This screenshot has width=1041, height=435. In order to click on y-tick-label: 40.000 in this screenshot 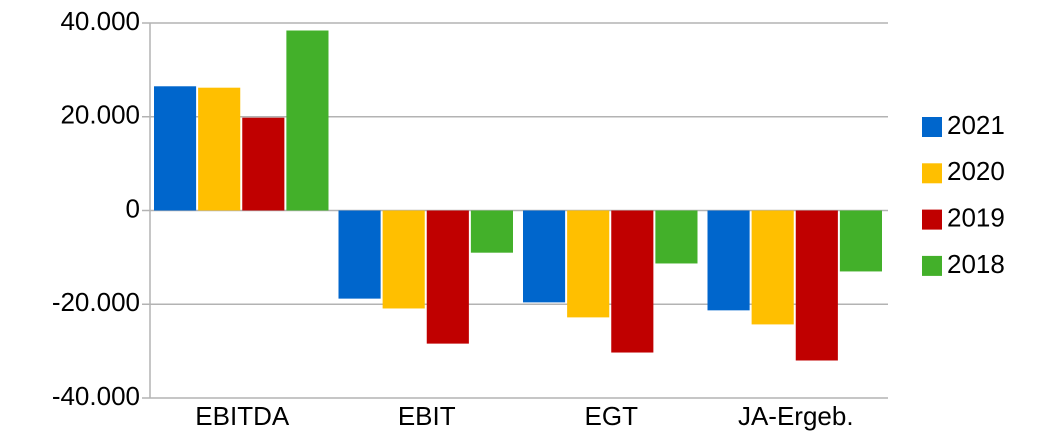, I will do `click(100, 21)`.